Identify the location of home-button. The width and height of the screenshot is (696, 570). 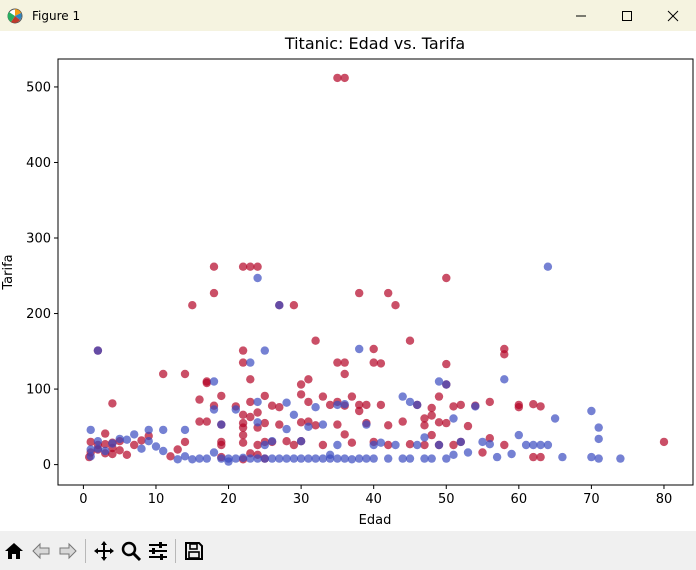
(14, 551).